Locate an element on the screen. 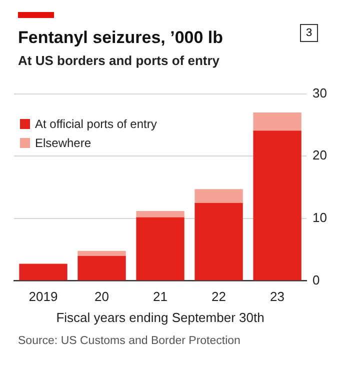  text: 3 is located at coordinates (309, 33).